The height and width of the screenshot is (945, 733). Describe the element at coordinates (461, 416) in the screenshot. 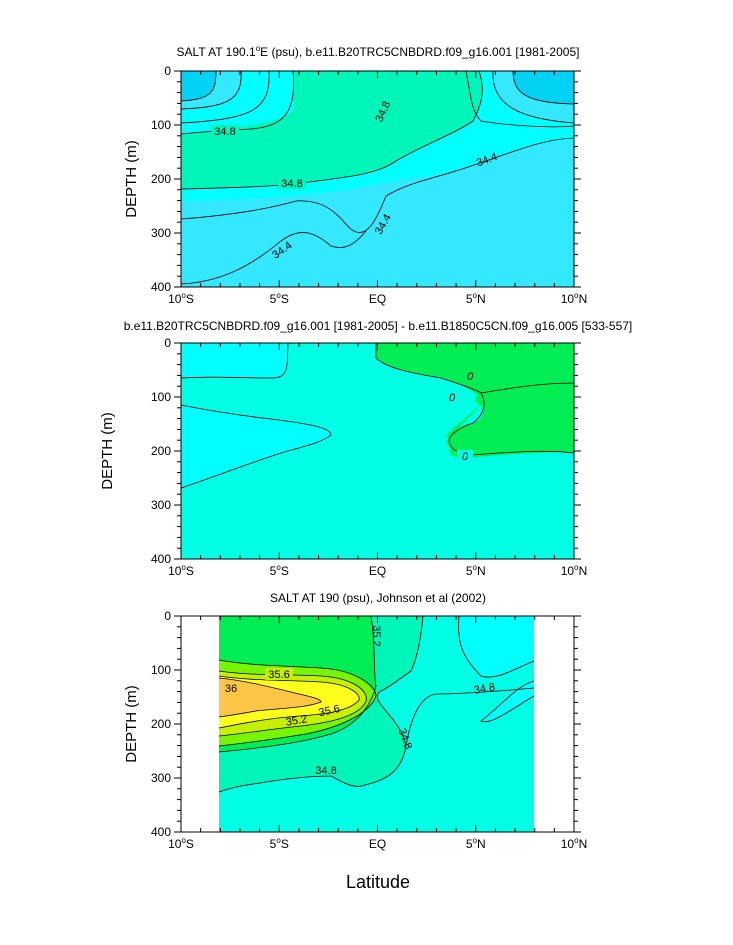

I see `p2-contour-label-group: 0 0 0` at that location.